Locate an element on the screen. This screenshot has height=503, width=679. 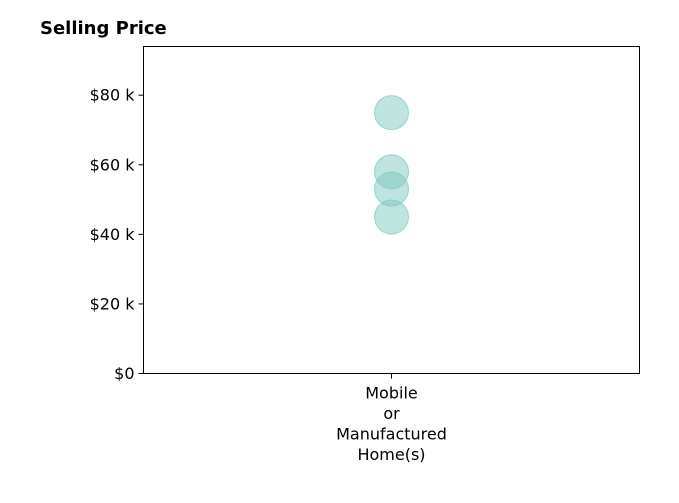
y-tick-label: $60 k is located at coordinates (113, 164).